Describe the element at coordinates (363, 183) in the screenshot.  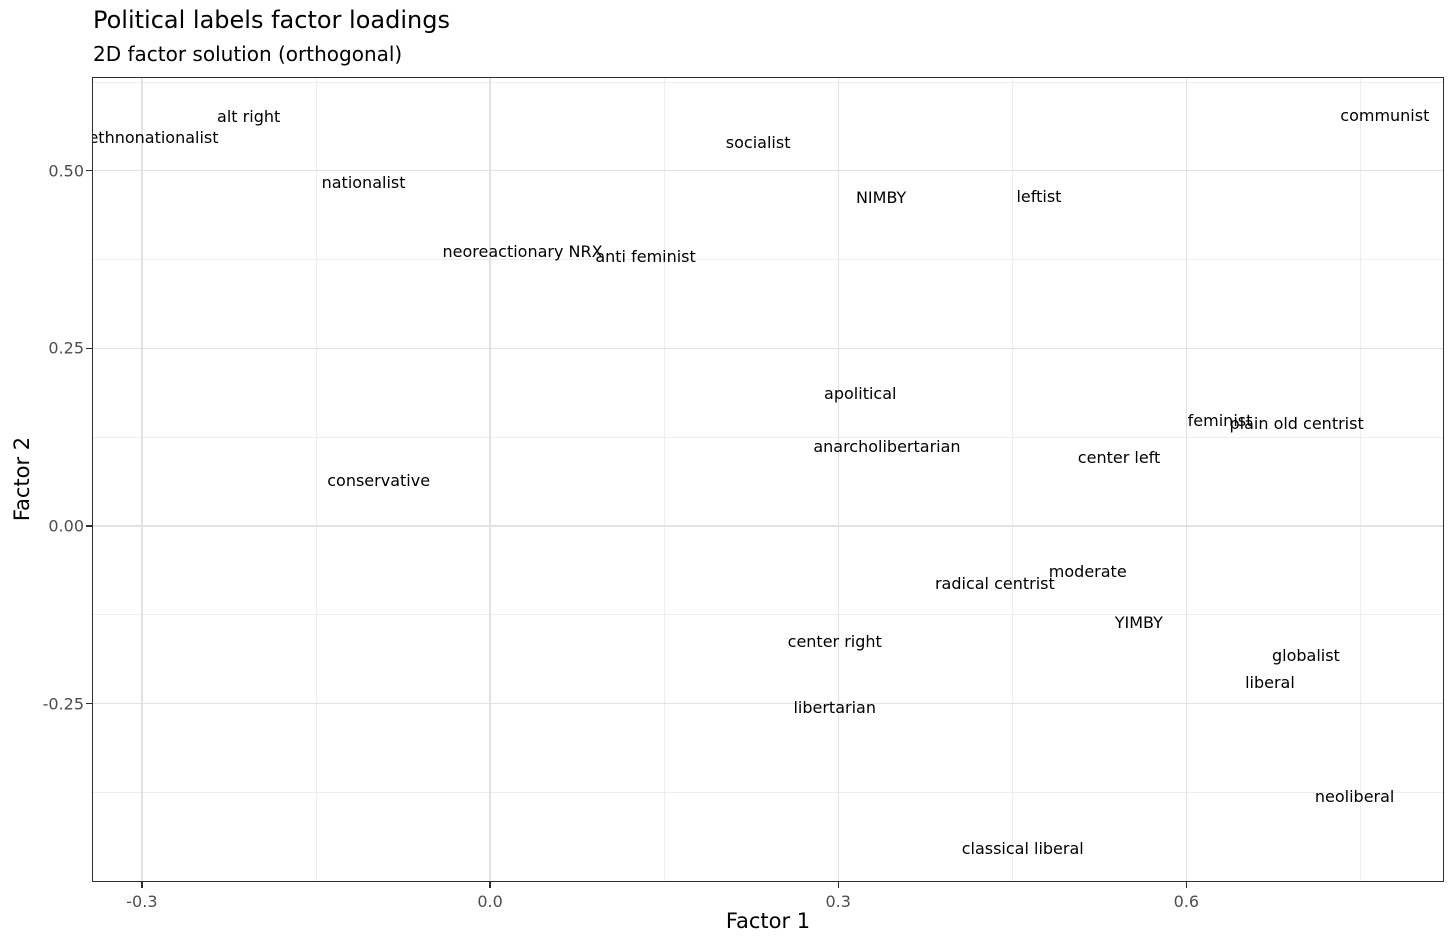
I see `scatter-text-label: nationalist` at that location.